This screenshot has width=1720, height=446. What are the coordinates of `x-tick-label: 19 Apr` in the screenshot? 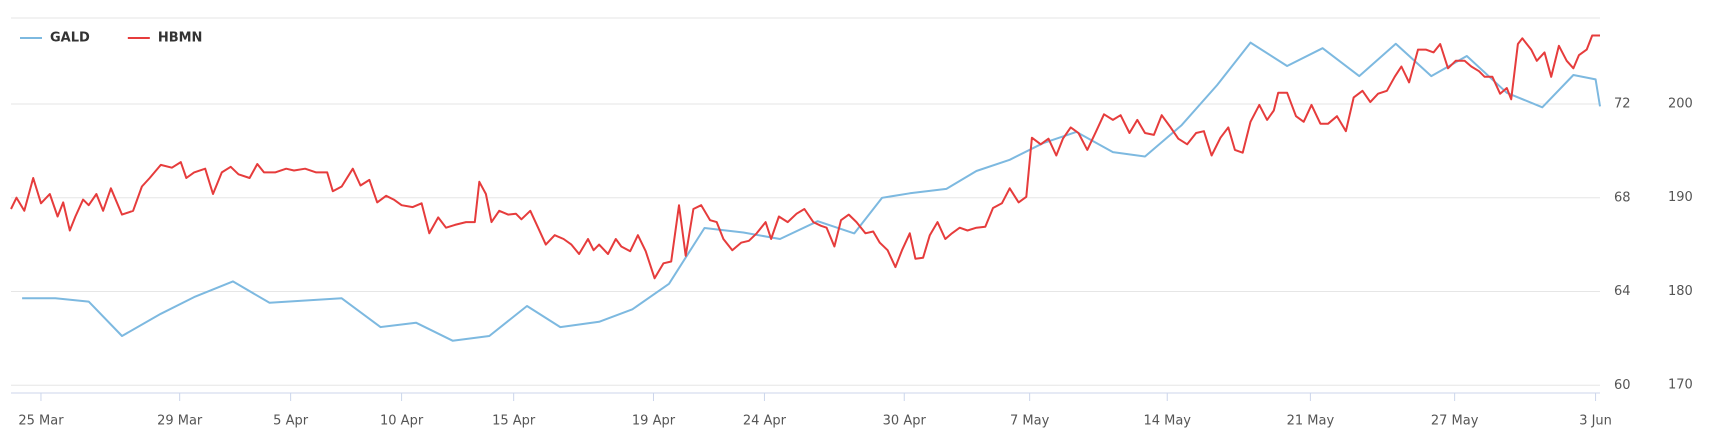 It's located at (654, 421).